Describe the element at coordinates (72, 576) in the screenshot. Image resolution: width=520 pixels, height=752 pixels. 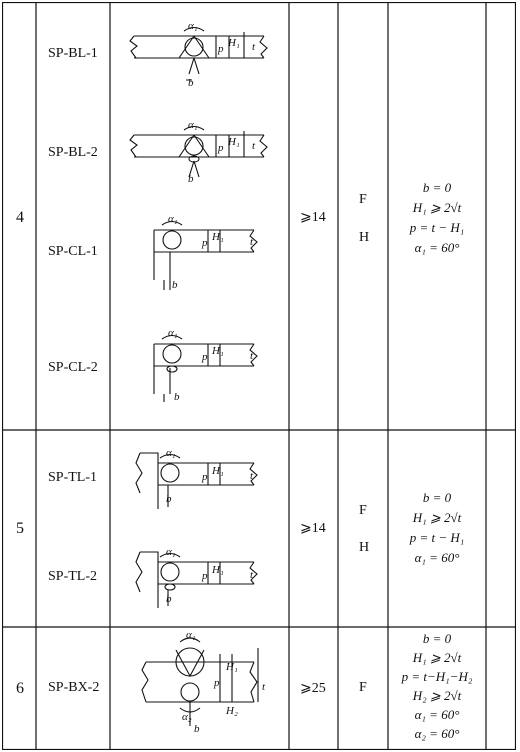
I see `groove-code: SP-TL-2` at that location.